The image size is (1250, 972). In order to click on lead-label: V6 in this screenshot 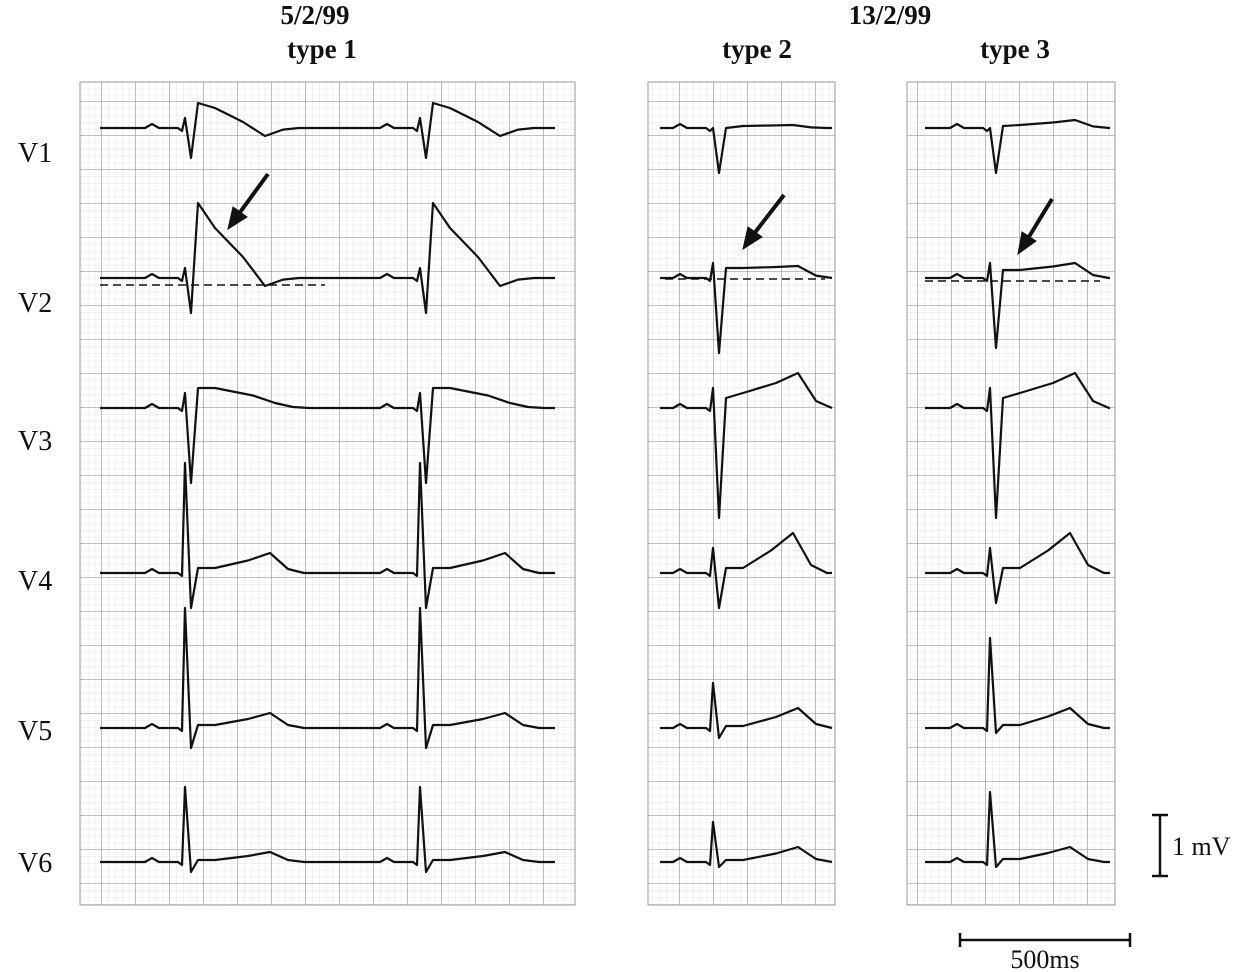, I will do `click(35, 863)`.